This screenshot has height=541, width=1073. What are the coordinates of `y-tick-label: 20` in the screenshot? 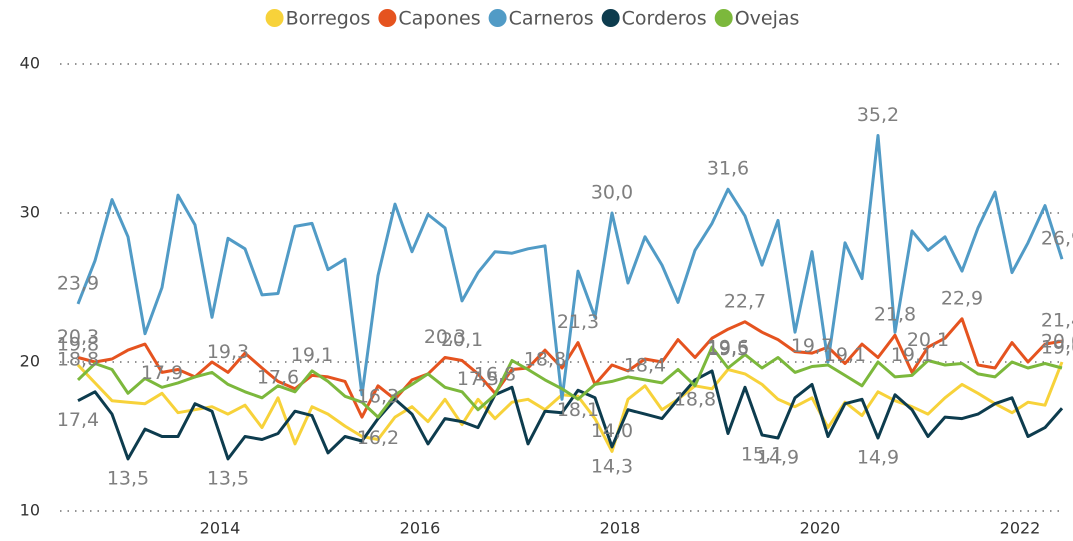 It's located at (30, 361).